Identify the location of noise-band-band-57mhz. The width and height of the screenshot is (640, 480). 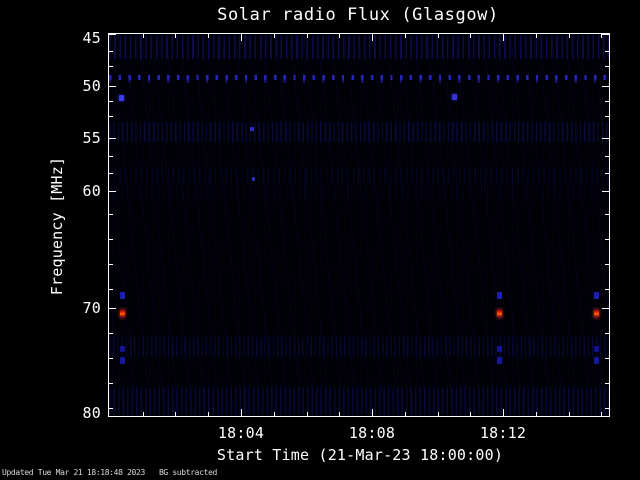
(359, 175).